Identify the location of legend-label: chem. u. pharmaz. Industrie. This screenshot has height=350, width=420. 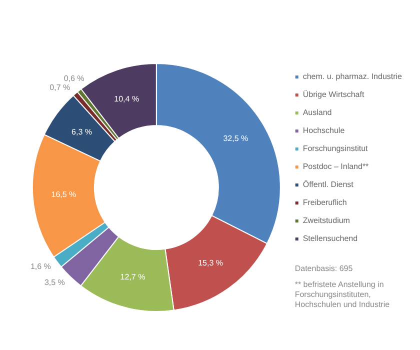
(352, 77).